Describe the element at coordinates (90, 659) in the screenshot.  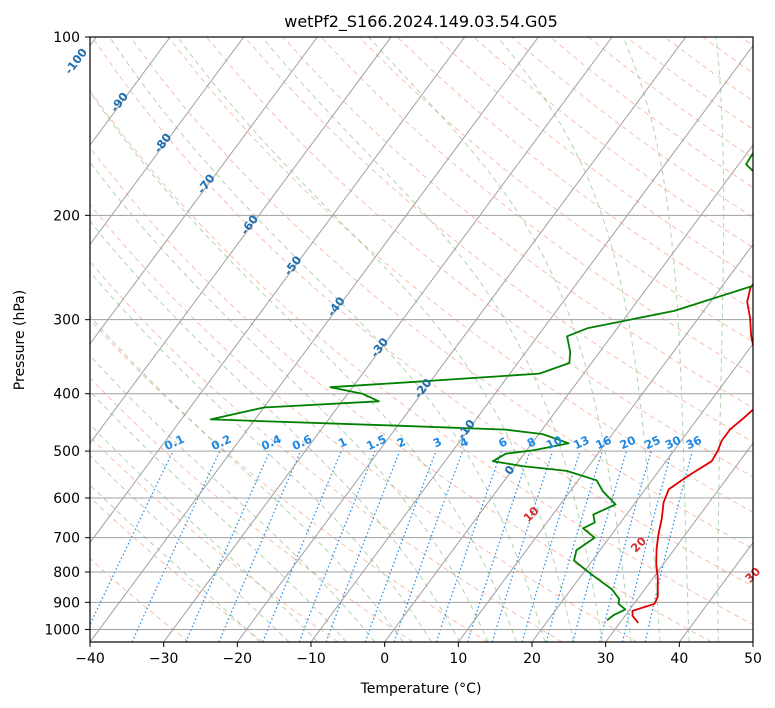
I see `x-tick-label: −40` at that location.